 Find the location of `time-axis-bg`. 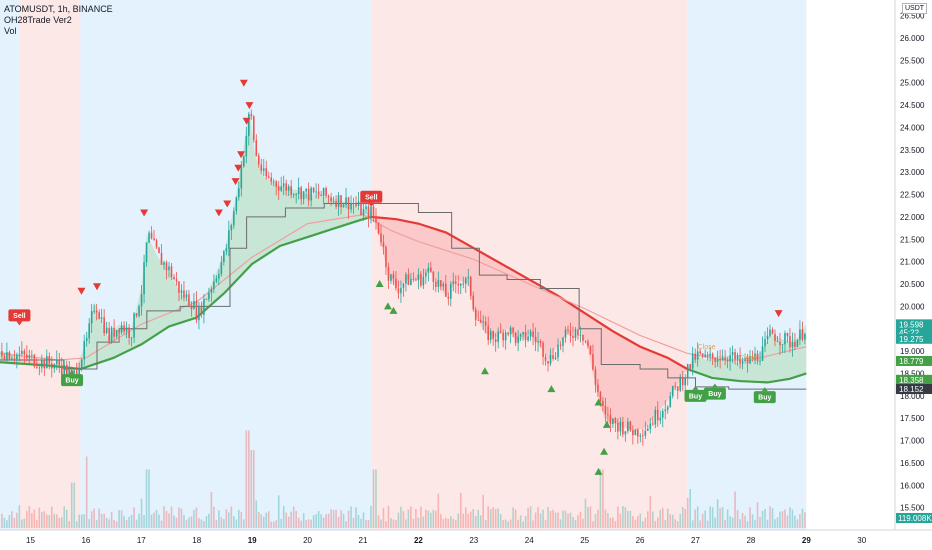

time-axis-bg is located at coordinates (466, 540).